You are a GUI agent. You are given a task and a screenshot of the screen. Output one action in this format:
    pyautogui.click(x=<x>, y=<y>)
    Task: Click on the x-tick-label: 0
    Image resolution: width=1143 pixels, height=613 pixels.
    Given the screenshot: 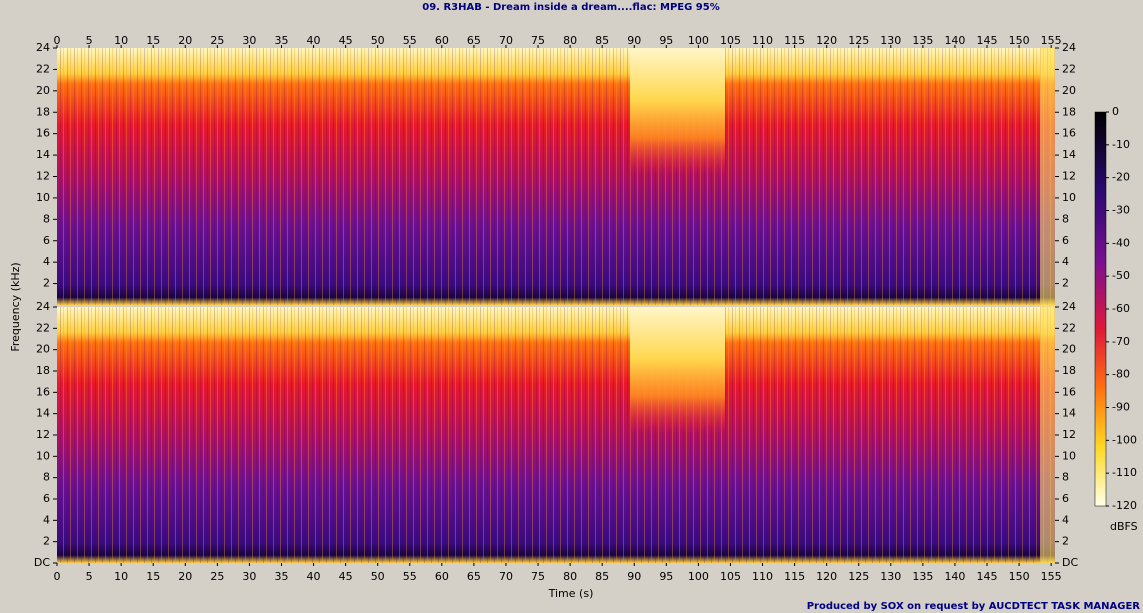 What is the action you would take?
    pyautogui.click(x=57, y=40)
    